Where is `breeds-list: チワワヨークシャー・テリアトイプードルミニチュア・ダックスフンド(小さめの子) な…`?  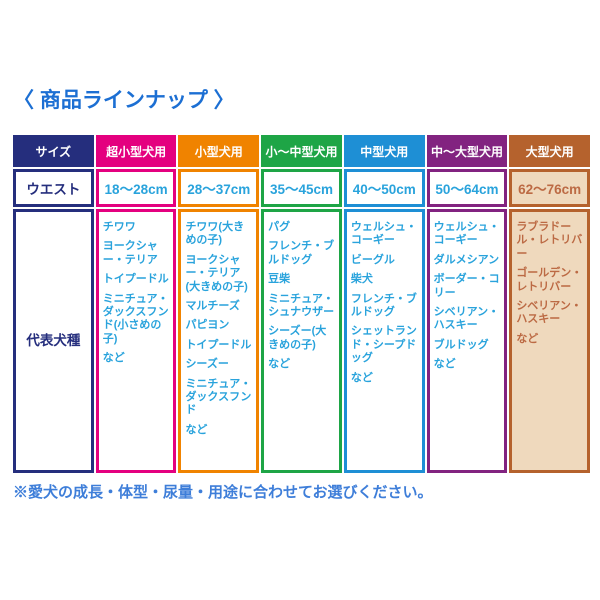 breeds-list: チワワヨークシャー・テリアトイプードルミニチュア・ダックスフンド(小さめの子) な… is located at coordinates (136, 341).